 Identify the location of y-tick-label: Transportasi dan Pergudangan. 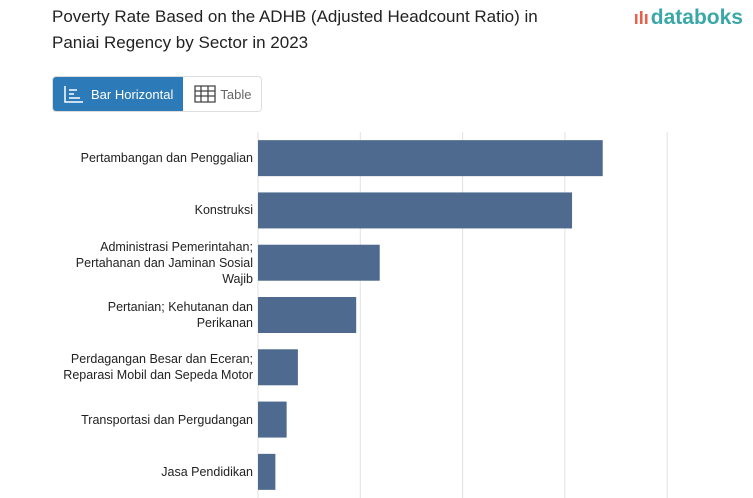
(167, 419).